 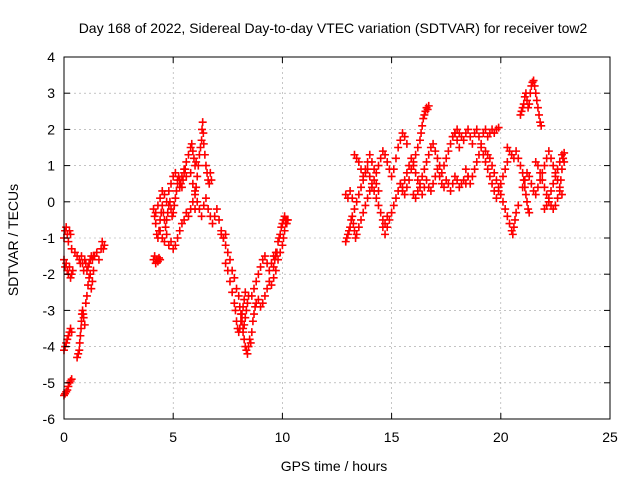 I want to click on x-tick-label: 5, so click(x=173, y=437).